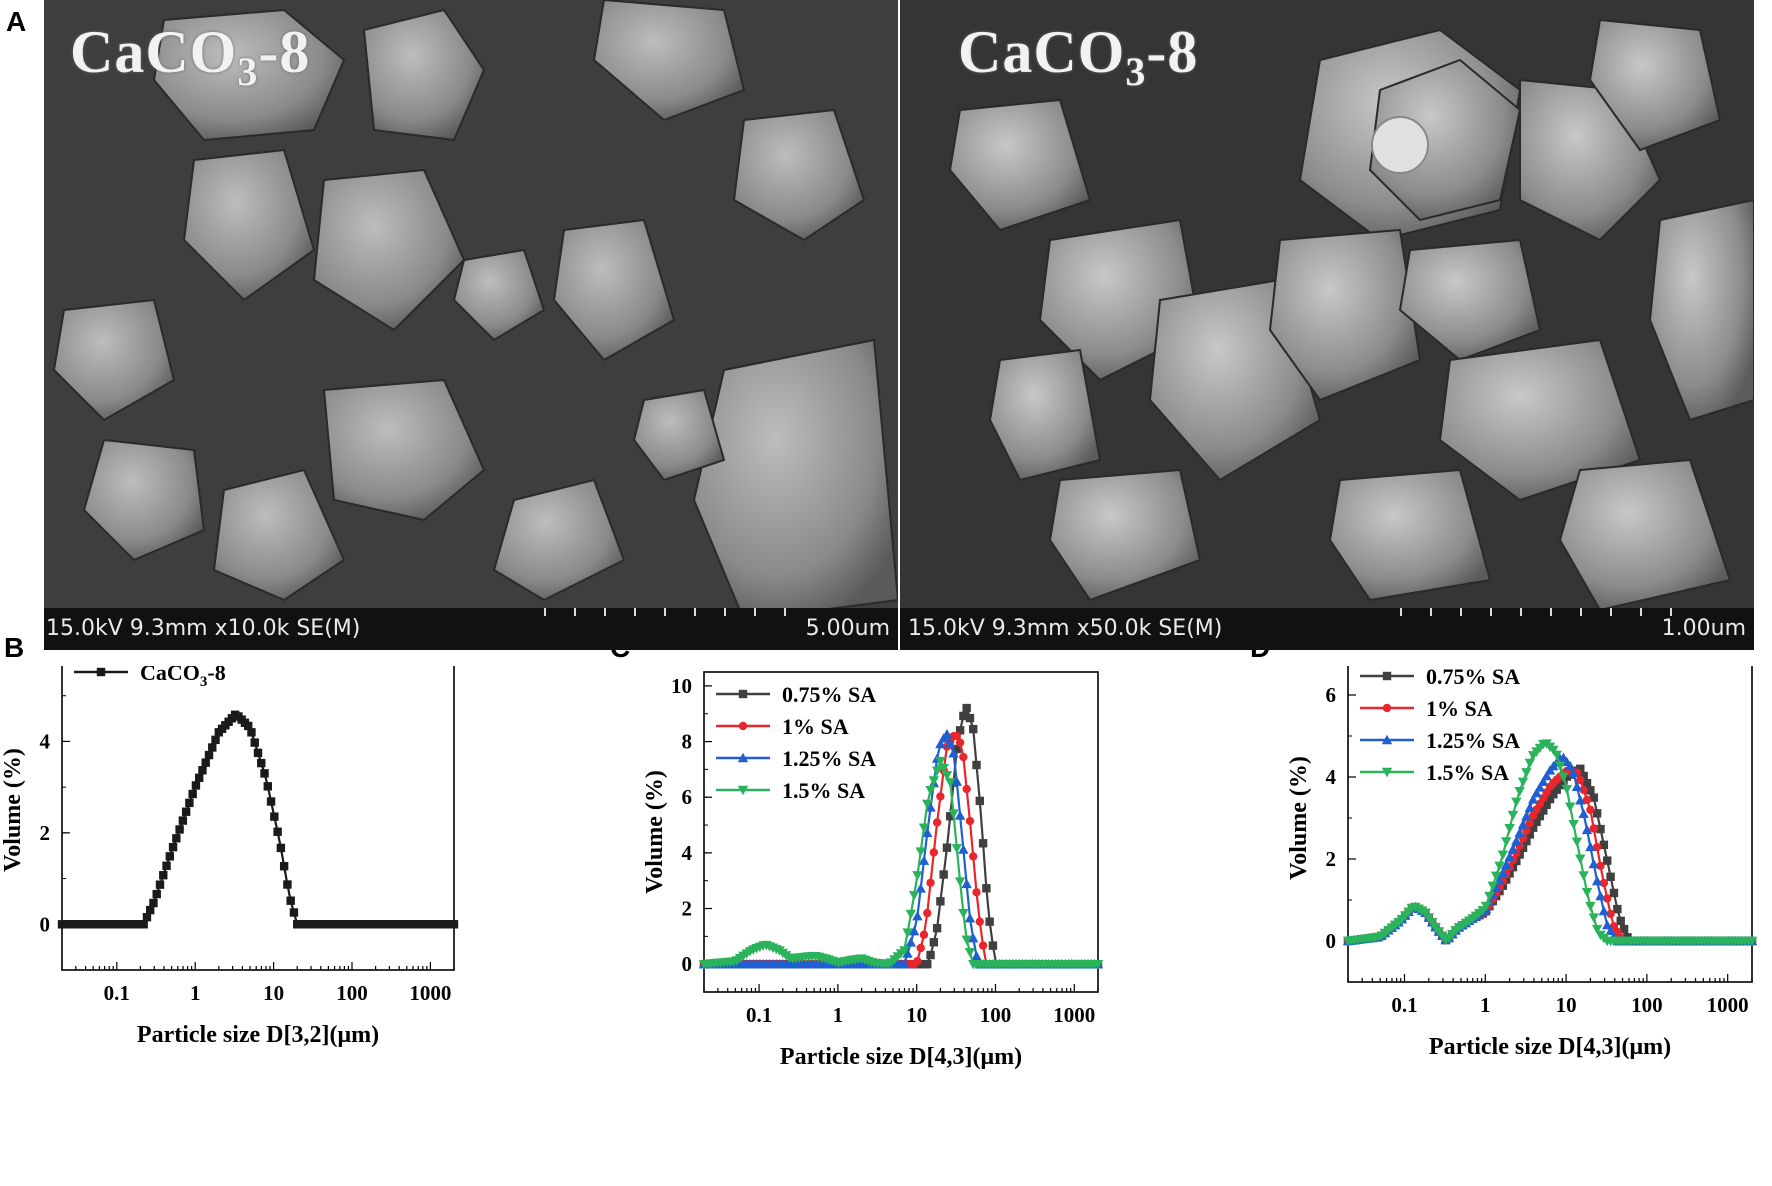  I want to click on legend-label: 1.25% SA, so click(829, 758).